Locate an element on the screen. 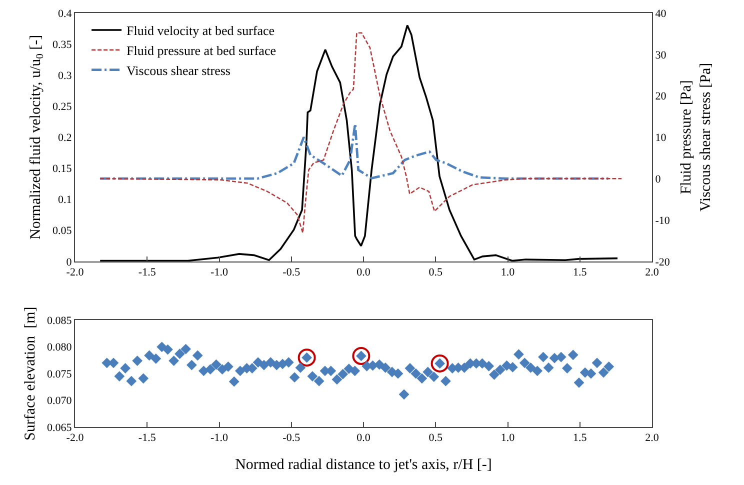 This screenshot has height=485, width=744. y-tick-label: 0.085 is located at coordinates (59, 321).